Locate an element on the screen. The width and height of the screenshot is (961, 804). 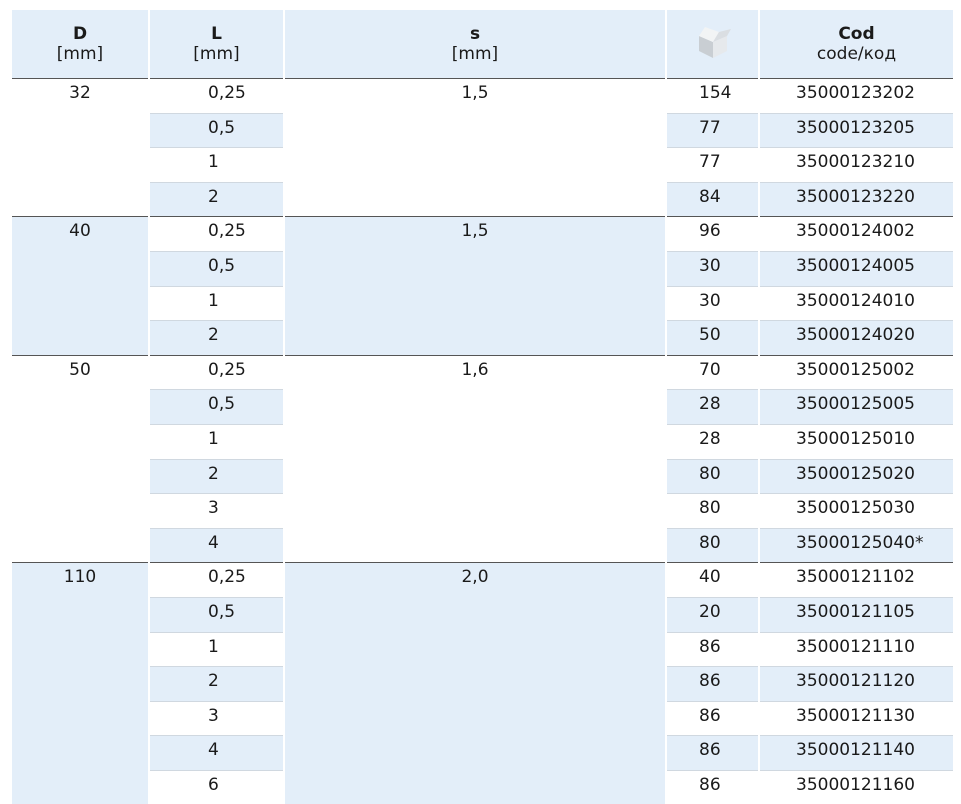
qty-cell: 154 is located at coordinates (712, 96).